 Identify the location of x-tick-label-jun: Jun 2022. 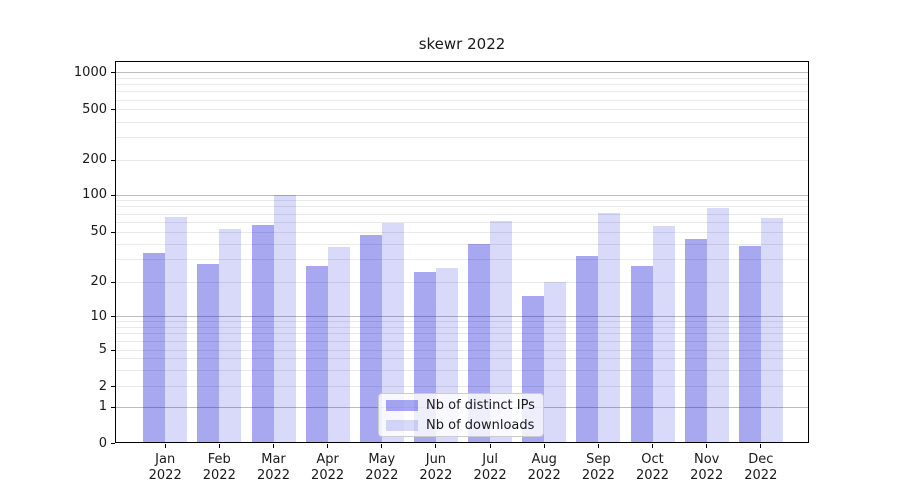
(436, 467).